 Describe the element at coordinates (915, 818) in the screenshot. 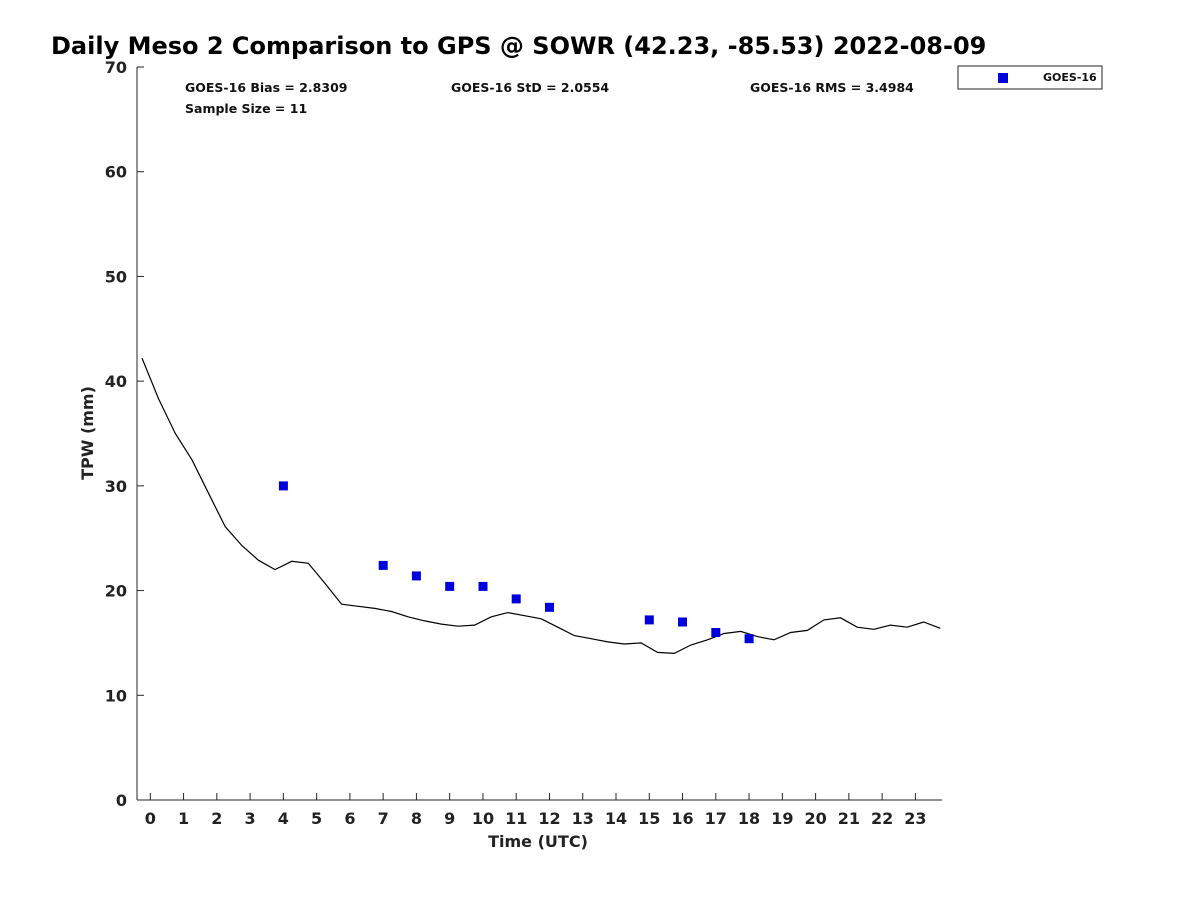

I see `x-tick-label: 23` at that location.